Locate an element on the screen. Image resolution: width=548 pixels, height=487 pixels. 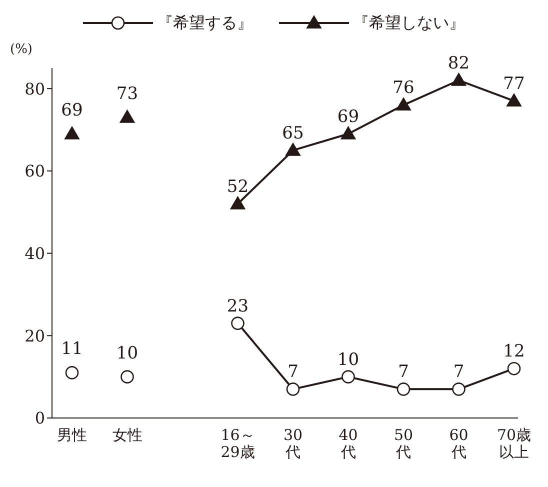
y-axis-title: (%) is located at coordinates (21, 49).